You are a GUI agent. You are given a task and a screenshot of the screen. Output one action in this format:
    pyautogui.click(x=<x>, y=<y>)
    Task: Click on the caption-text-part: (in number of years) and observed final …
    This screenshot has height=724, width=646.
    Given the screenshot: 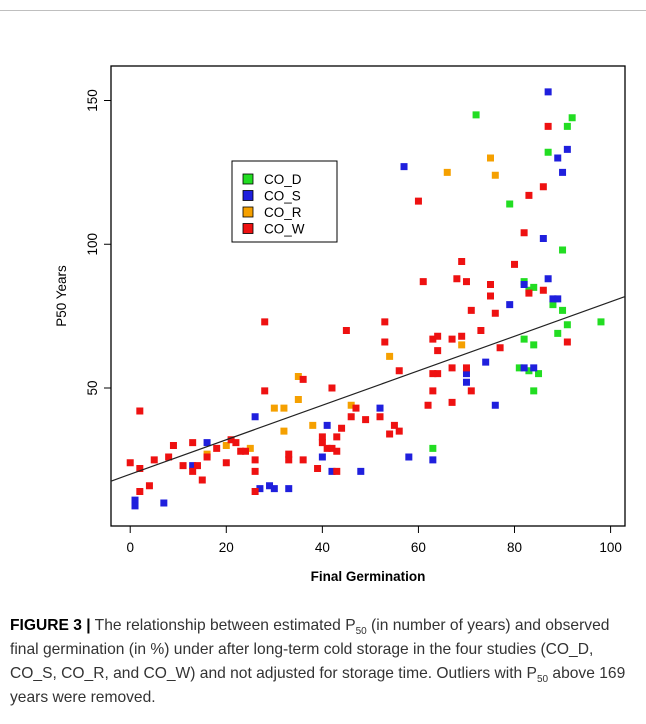 What is the action you would take?
    pyautogui.click(x=310, y=649)
    